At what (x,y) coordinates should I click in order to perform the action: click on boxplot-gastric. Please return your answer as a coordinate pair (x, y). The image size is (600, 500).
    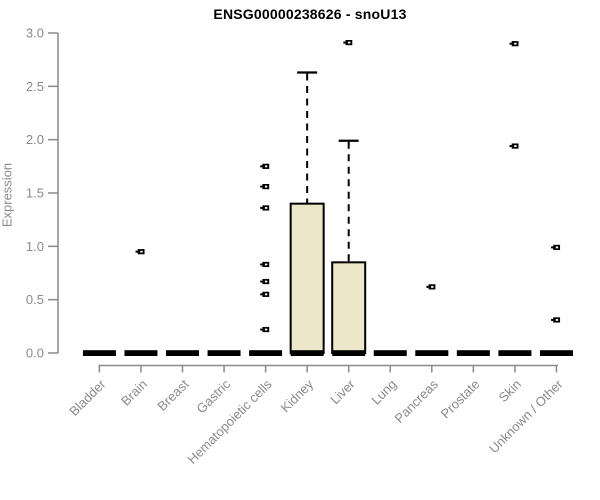
    Looking at the image, I should click on (224, 353).